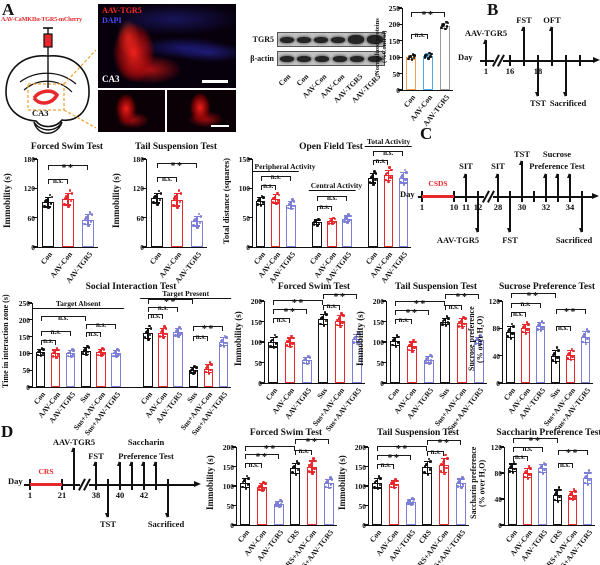  Describe the element at coordinates (498, 473) in the screenshot. I see `y-tick-label: 80` at that location.